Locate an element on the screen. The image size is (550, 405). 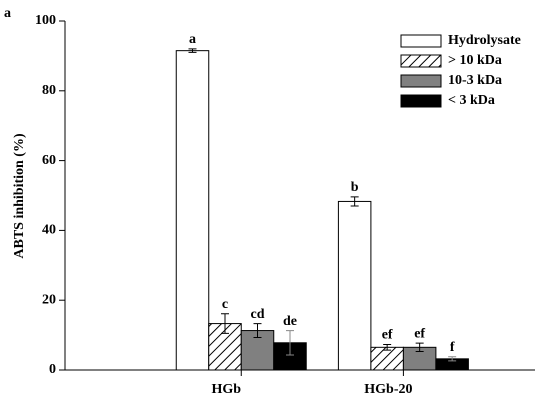
bar-letter: de is located at coordinates (290, 321).